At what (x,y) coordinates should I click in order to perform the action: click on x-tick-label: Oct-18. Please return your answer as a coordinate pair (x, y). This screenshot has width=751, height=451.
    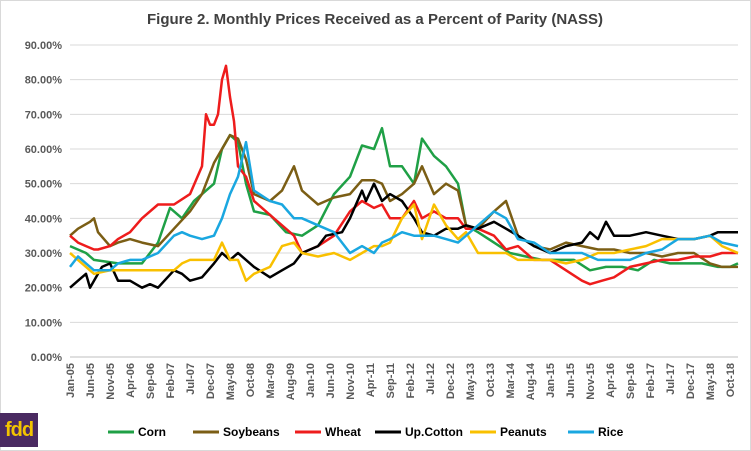
    Looking at the image, I should click on (731, 380).